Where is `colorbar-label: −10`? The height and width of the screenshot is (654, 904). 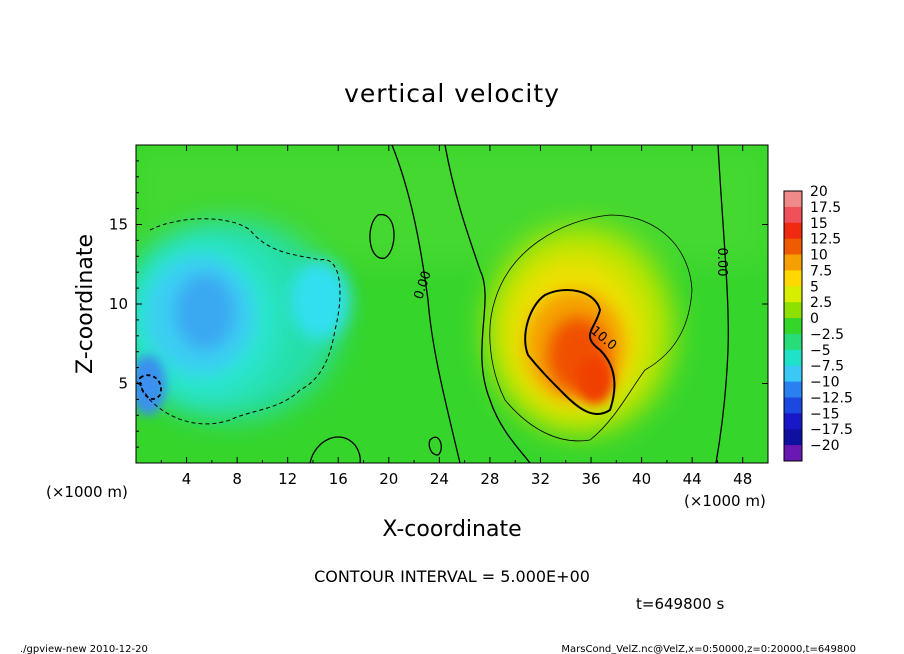
colorbar-label: −10 is located at coordinates (825, 383).